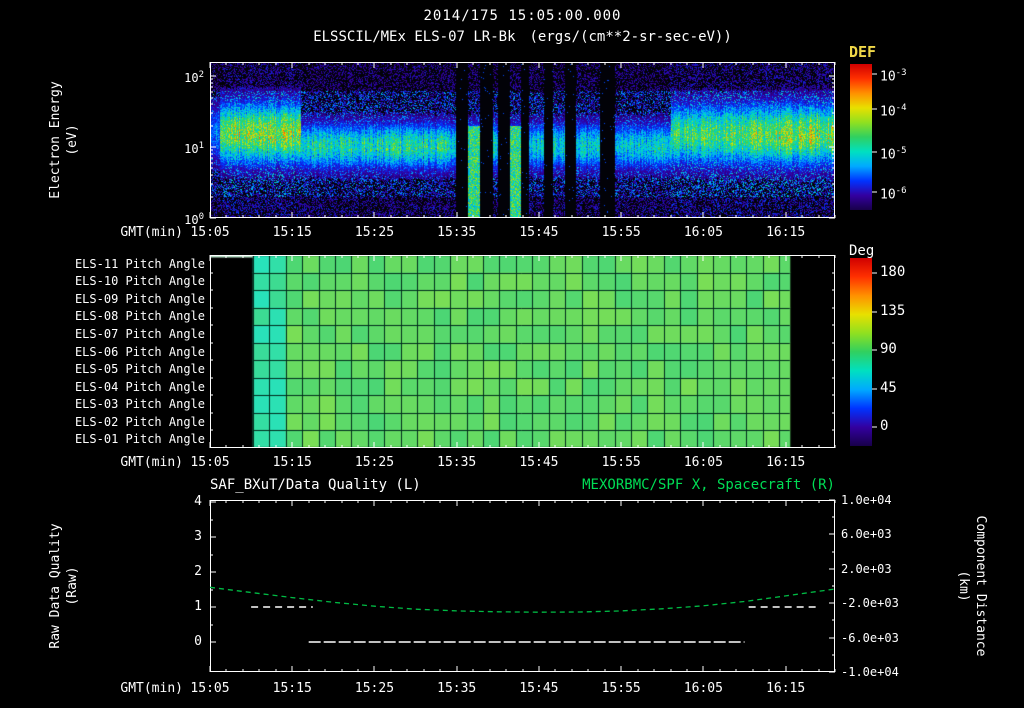  Describe the element at coordinates (139, 263) in the screenshot. I see `pitch-row-label: ELS-11 Pitch Angle` at that location.